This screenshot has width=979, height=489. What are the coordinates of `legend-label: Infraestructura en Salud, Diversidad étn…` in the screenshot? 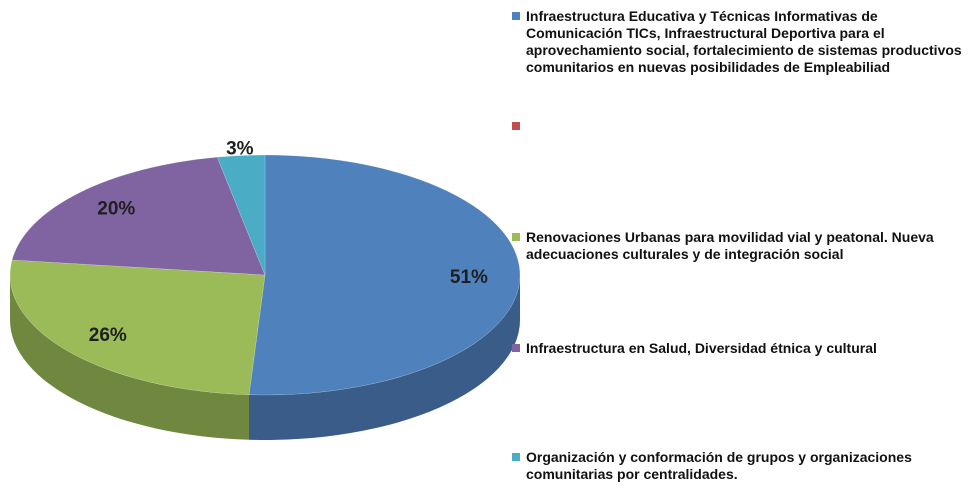 It's located at (701, 348).